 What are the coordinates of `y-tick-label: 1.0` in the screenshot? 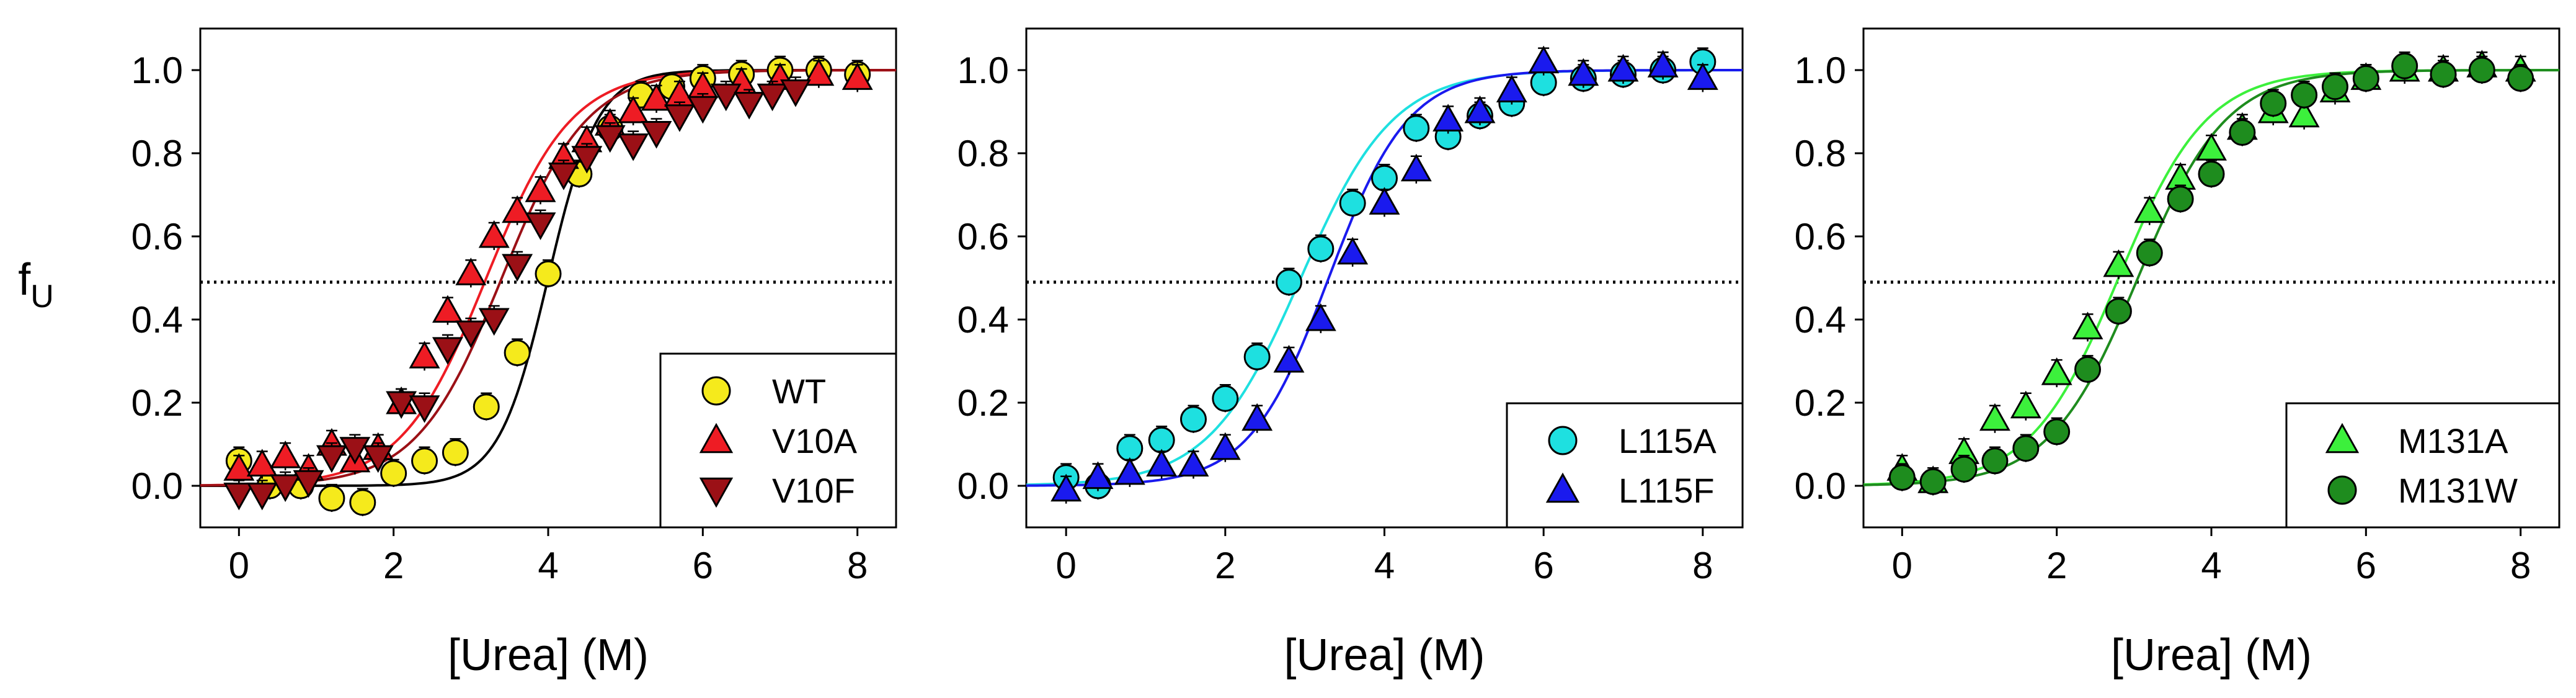 It's located at (1820, 70).